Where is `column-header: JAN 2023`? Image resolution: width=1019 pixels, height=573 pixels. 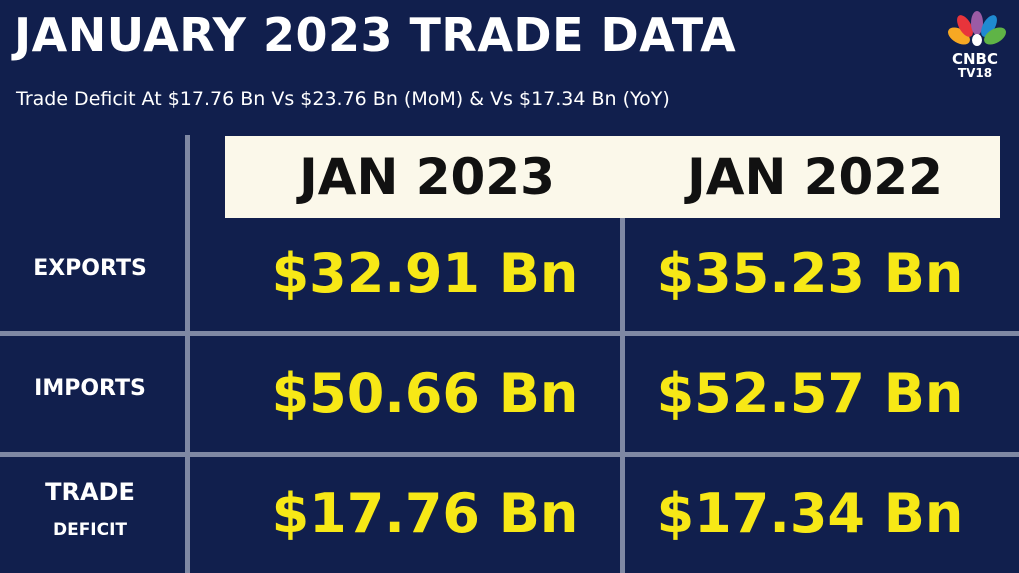
column-header: JAN 2023 is located at coordinates (427, 177).